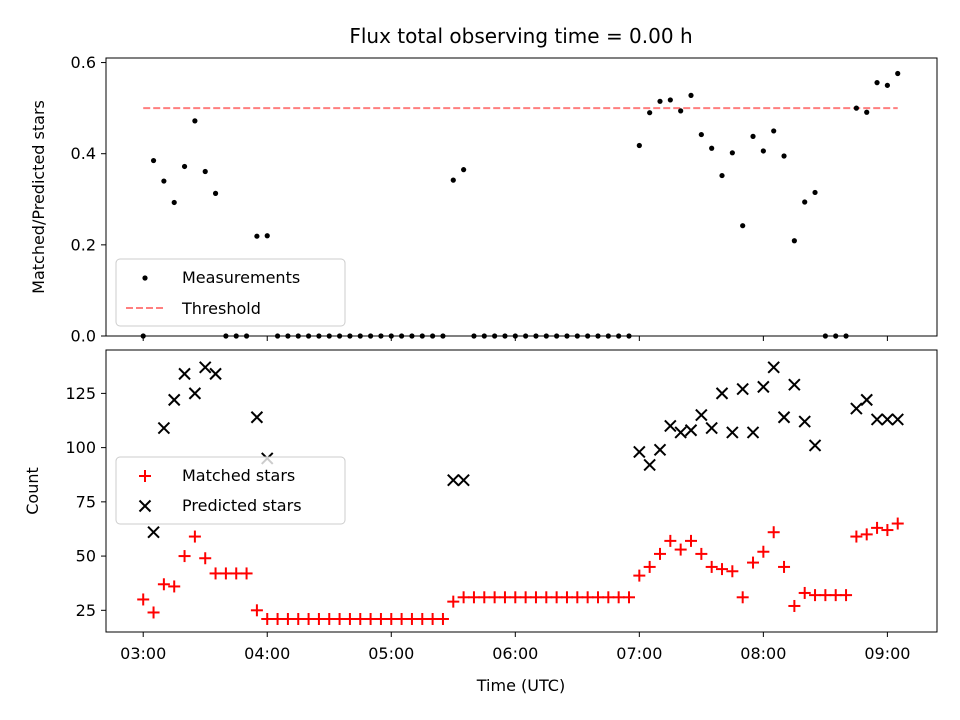 This screenshot has width=960, height=720. Describe the element at coordinates (520, 685) in the screenshot. I see `x-axis-label: Time (UTC)` at that location.